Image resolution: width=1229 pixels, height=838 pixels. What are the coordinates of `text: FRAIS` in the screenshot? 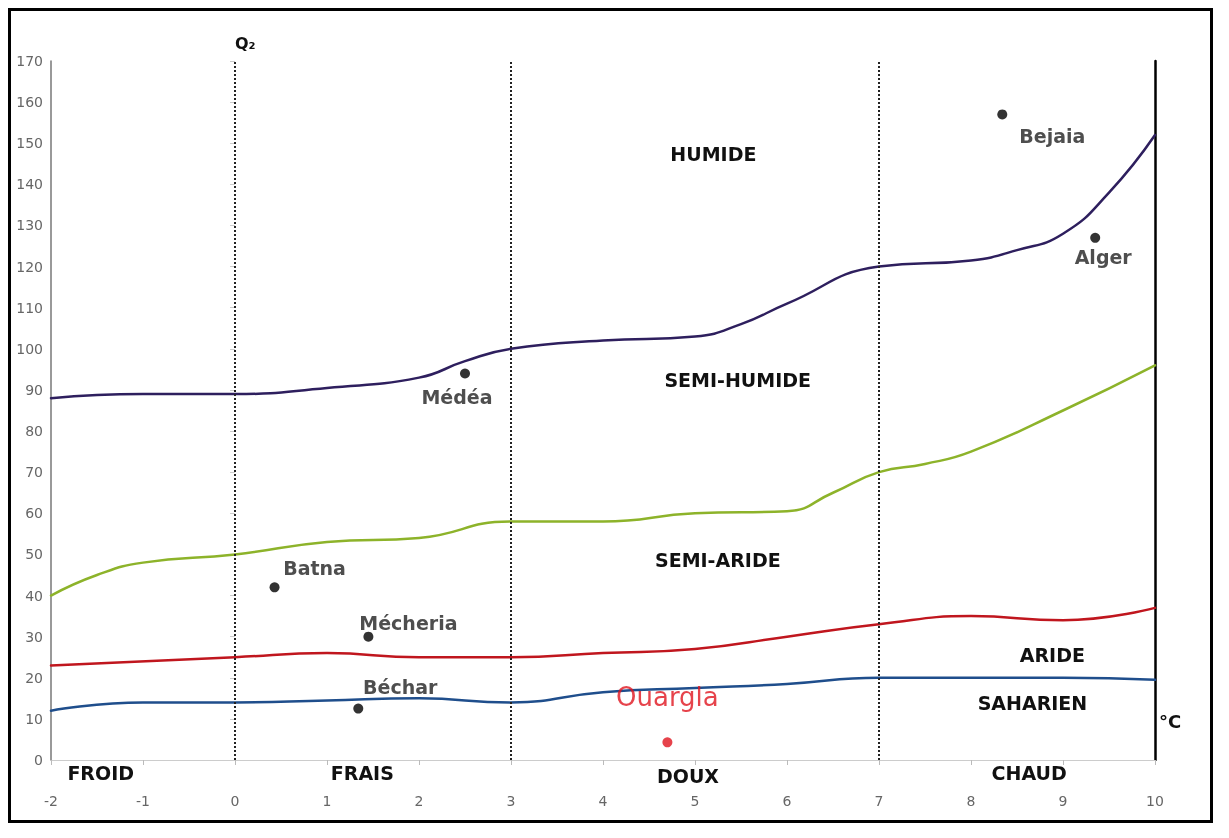 It's located at (362, 772).